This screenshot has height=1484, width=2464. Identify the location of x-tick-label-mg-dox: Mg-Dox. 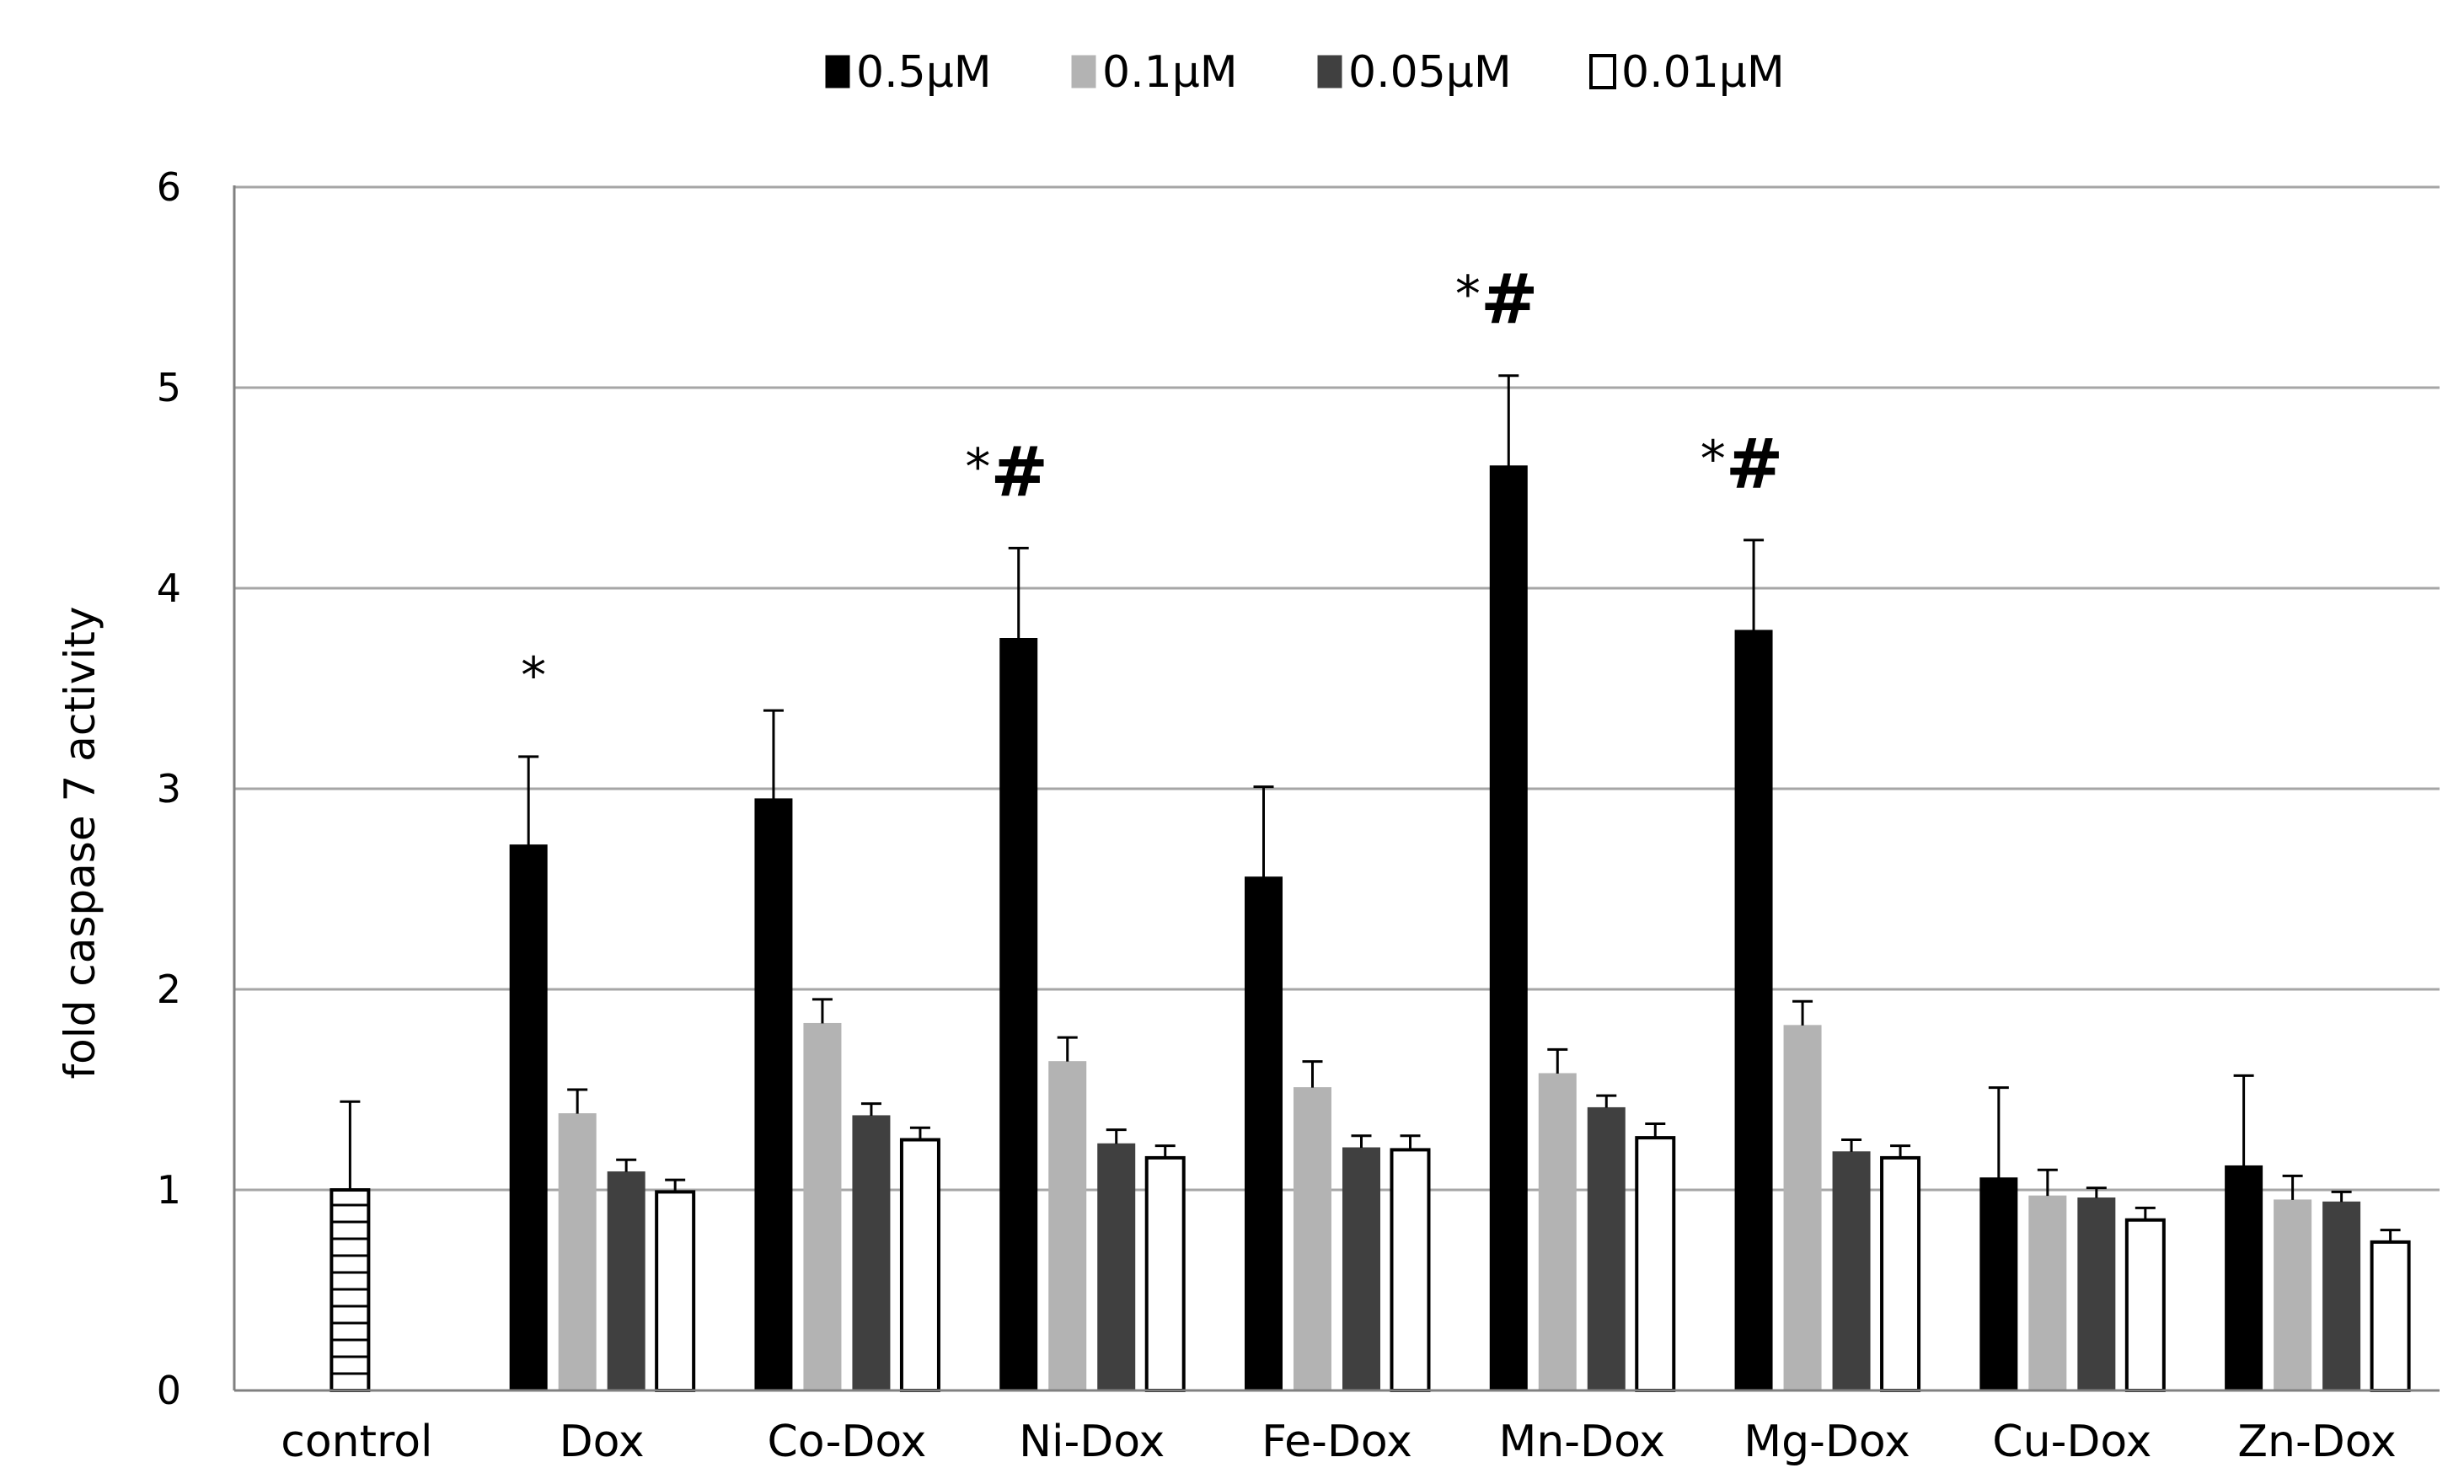
(1827, 1442).